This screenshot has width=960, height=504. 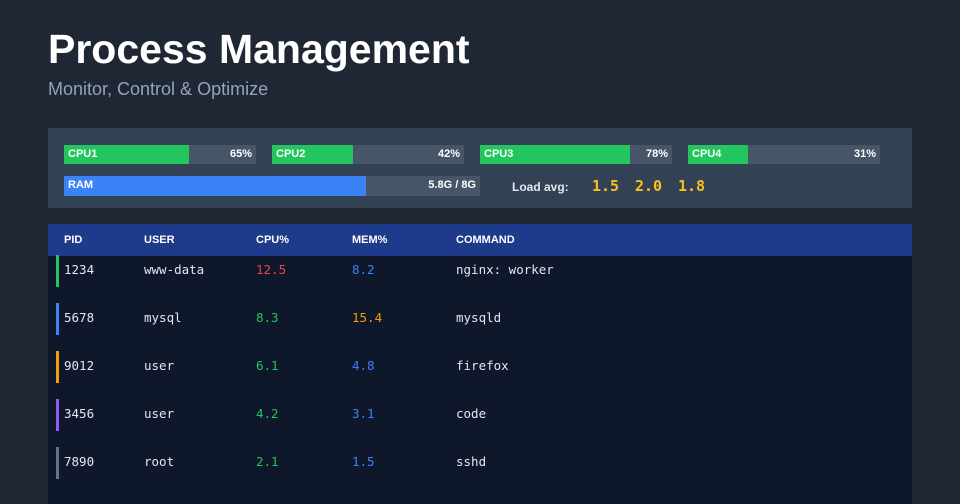 I want to click on table-cell: 4.2, so click(x=267, y=413).